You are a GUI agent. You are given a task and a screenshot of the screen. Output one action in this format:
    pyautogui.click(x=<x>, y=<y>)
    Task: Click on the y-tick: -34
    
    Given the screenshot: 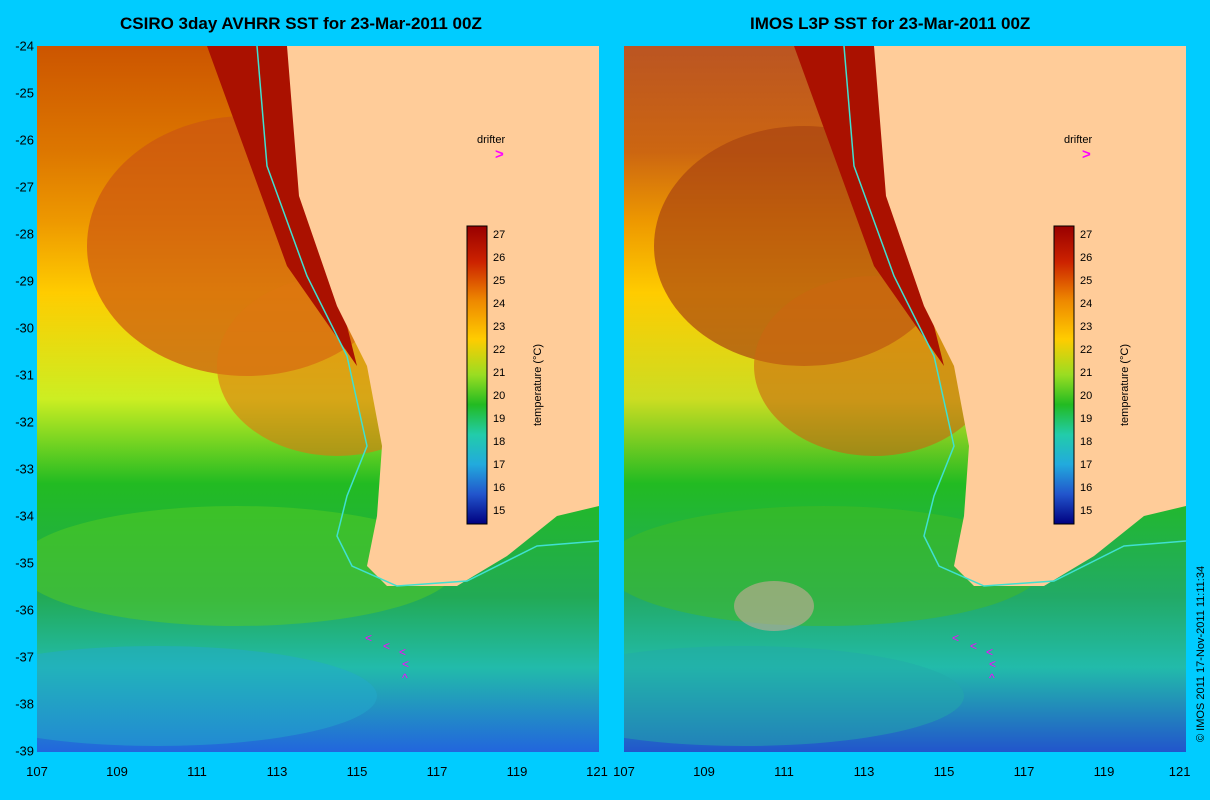 What is the action you would take?
    pyautogui.click(x=24, y=516)
    